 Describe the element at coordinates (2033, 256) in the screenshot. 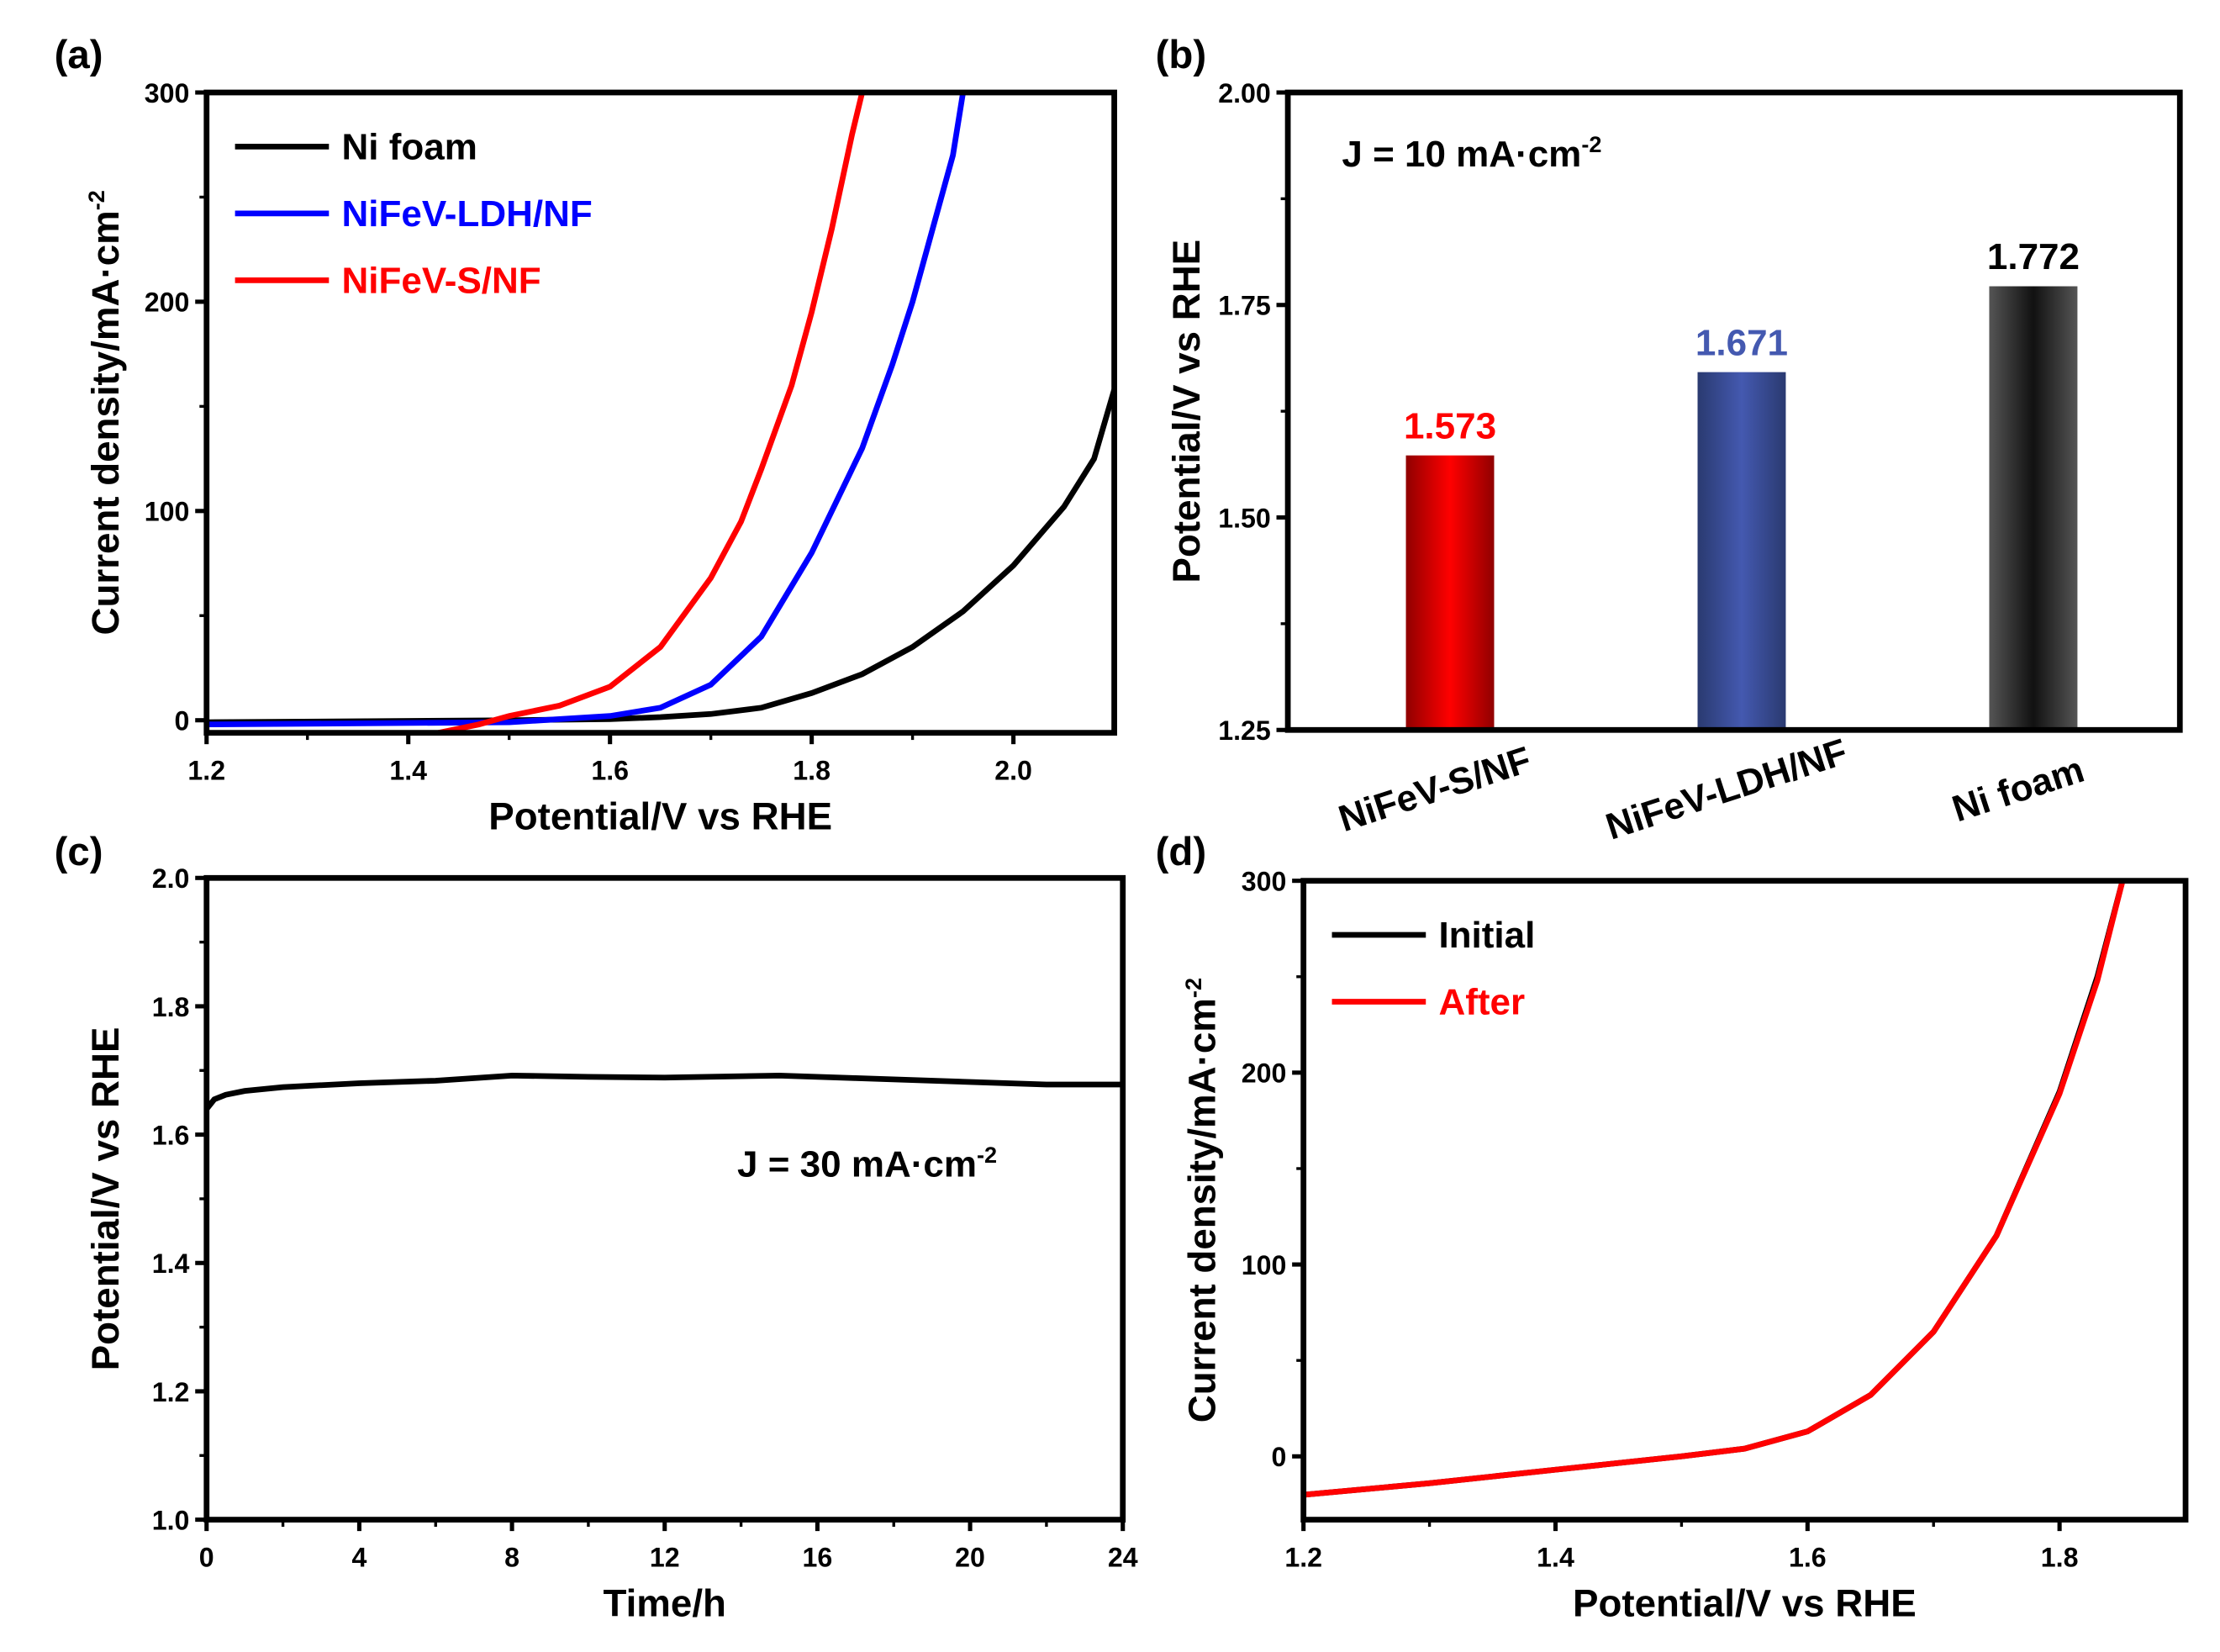

I see `bar-value-label: 1.772` at that location.